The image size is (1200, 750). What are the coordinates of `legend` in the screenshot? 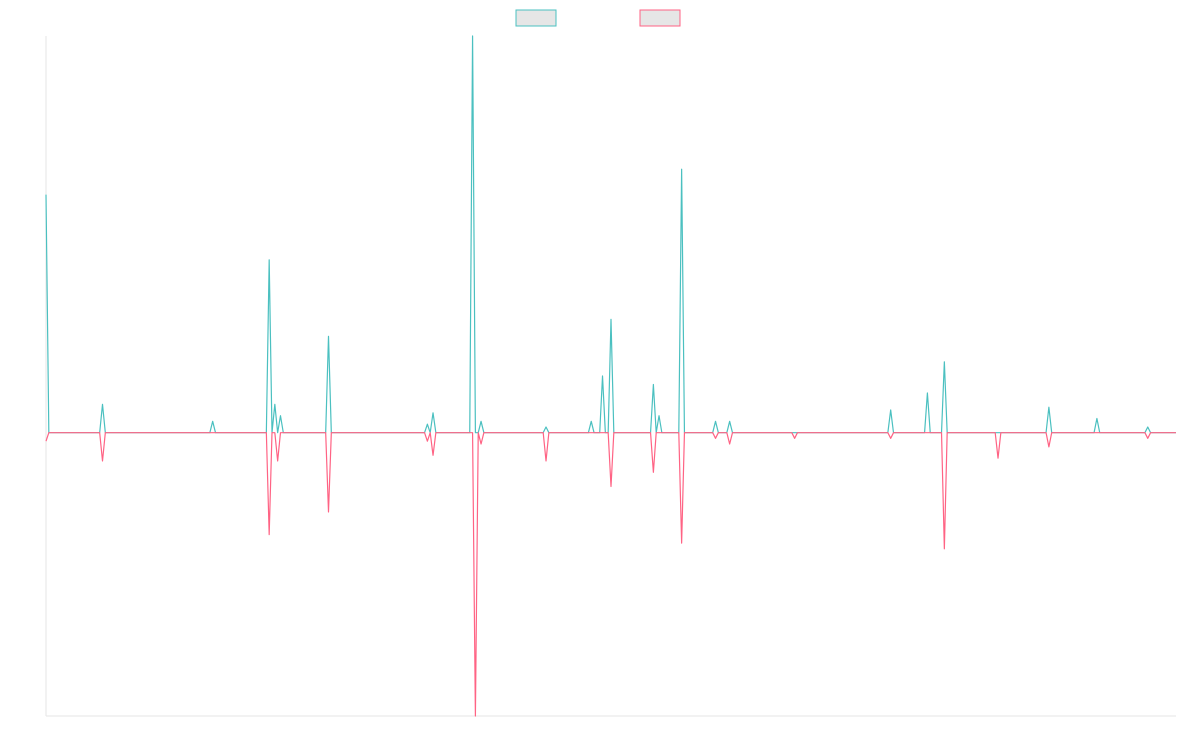 It's located at (598, 18).